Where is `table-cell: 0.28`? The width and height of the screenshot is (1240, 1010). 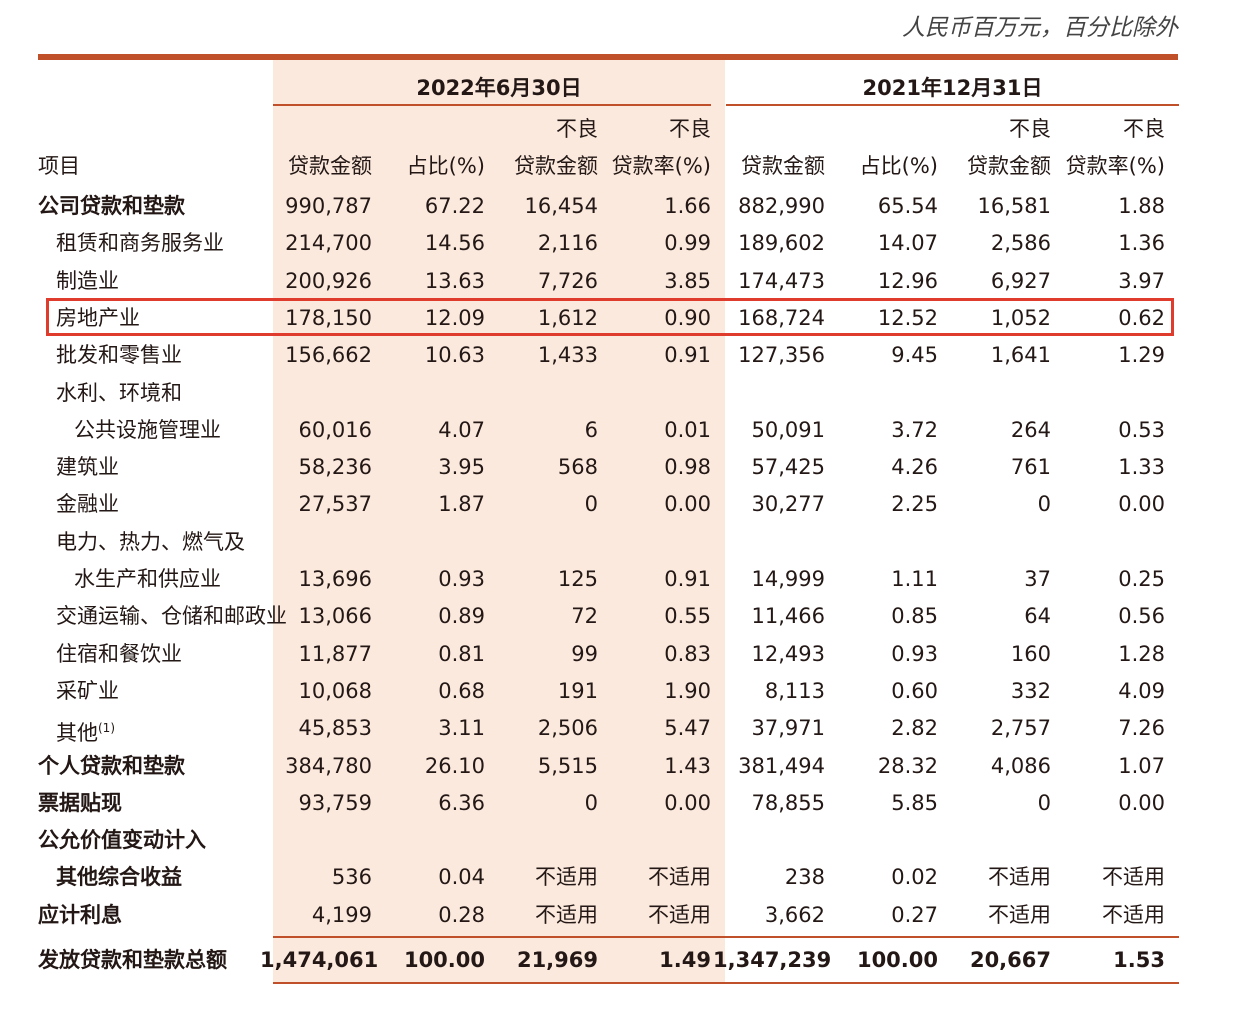
table-cell: 0.28 is located at coordinates (461, 915).